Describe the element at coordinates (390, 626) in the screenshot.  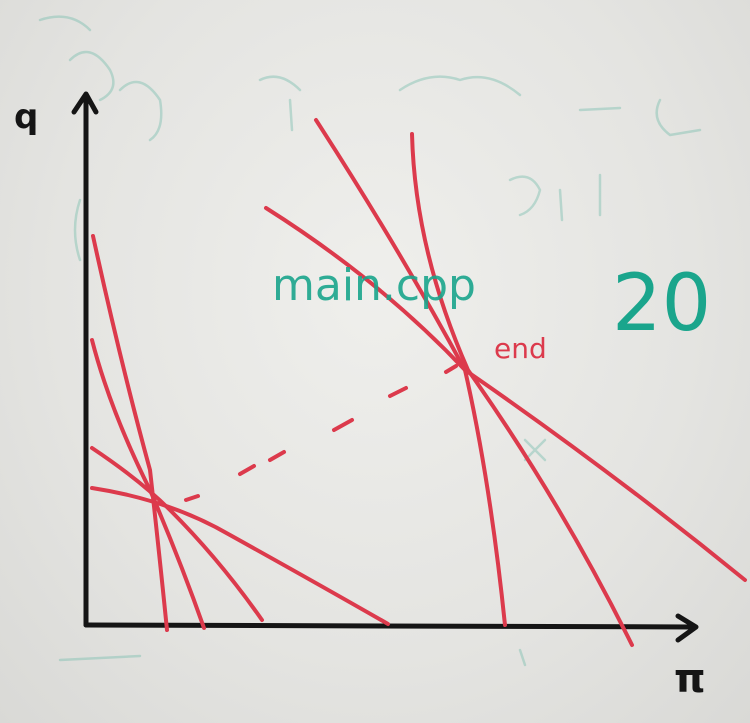
I see `x-axis` at that location.